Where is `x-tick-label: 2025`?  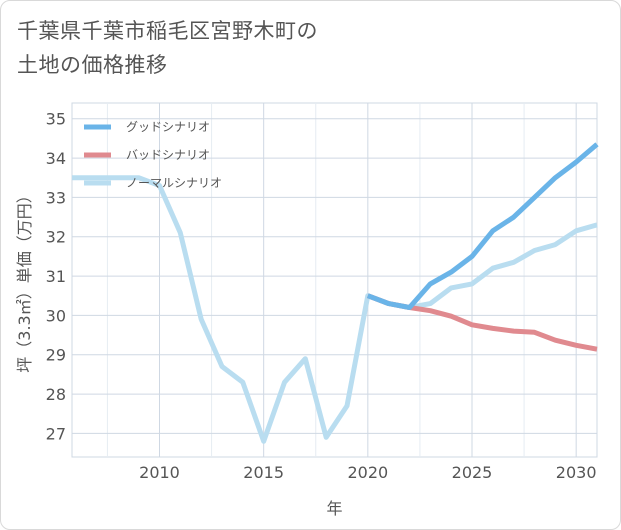
x-tick-label: 2025 is located at coordinates (472, 472).